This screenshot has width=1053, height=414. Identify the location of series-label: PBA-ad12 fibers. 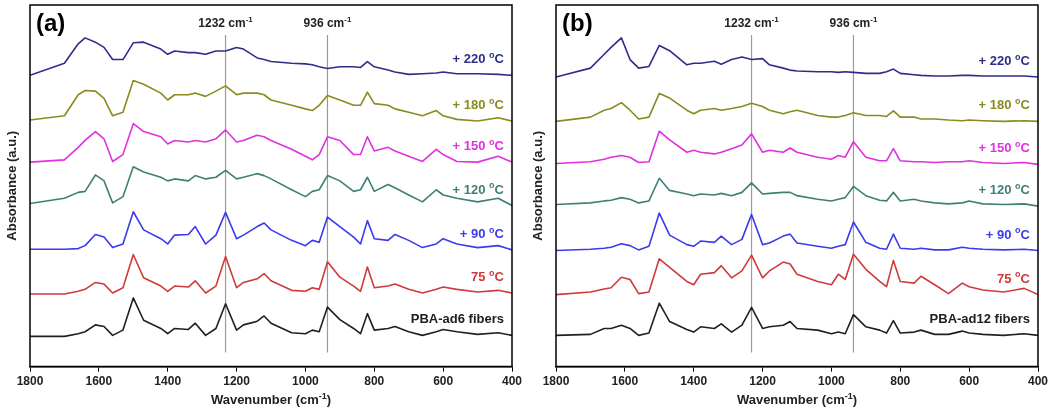
(979, 319).